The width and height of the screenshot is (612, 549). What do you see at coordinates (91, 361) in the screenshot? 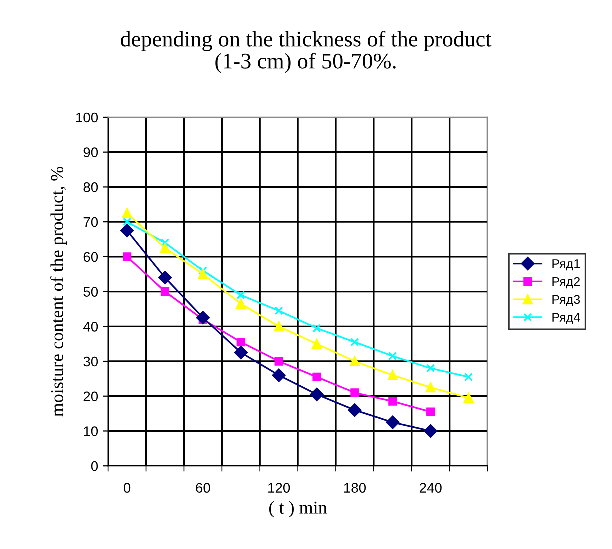
I see `y-tick-label: 30` at bounding box center [91, 361].